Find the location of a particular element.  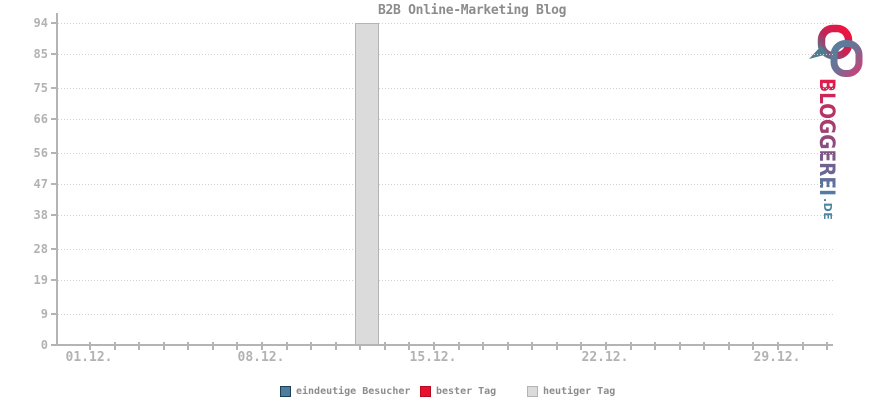

x-tick-label: 15.12. is located at coordinates (433, 357).